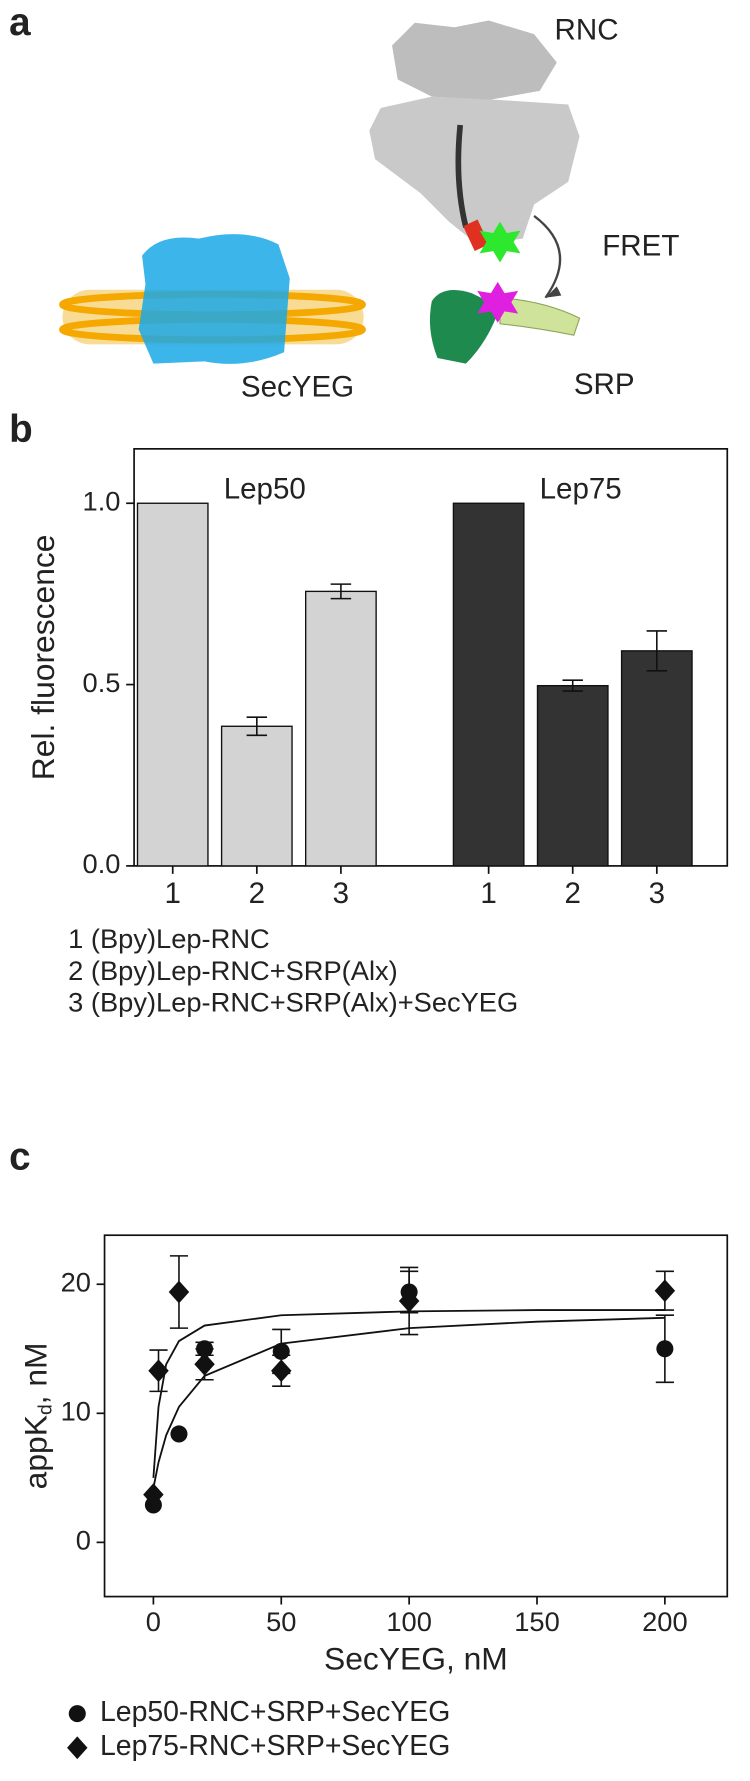 Image resolution: width=750 pixels, height=1781 pixels. What do you see at coordinates (76, 1281) in the screenshot?
I see `y-tick-label: 20` at bounding box center [76, 1281].